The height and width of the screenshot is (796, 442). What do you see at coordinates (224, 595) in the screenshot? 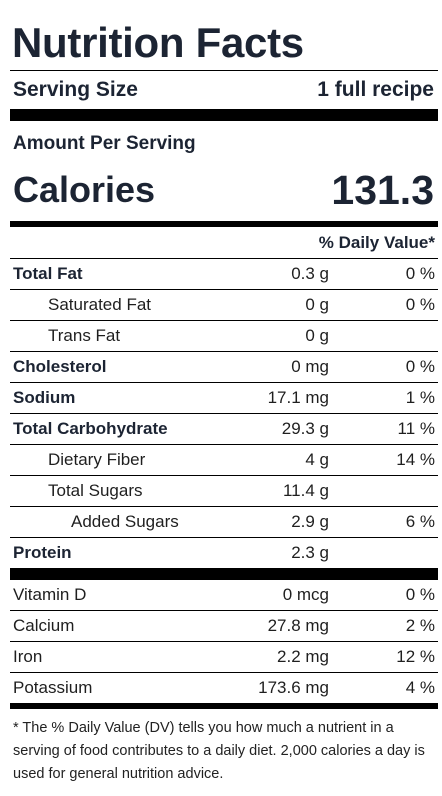
I see `vitamin-row-vitamin-d: Vitamin D 0 mcg 0 %` at bounding box center [224, 595].